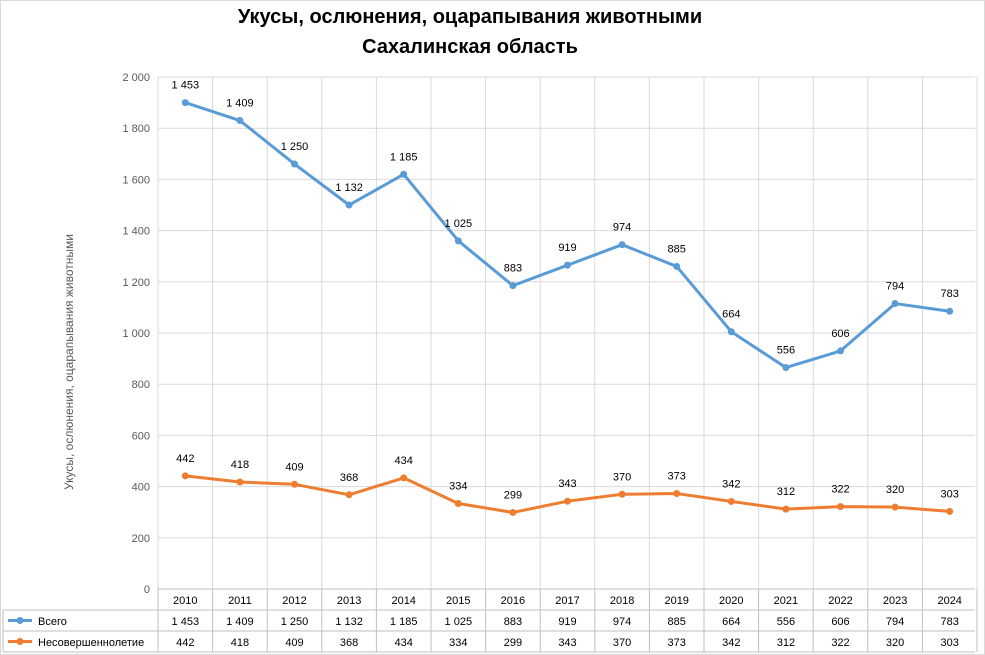 This screenshot has height=655, width=985. Describe the element at coordinates (950, 643) in the screenshot. I see `table-cell: 303` at that location.